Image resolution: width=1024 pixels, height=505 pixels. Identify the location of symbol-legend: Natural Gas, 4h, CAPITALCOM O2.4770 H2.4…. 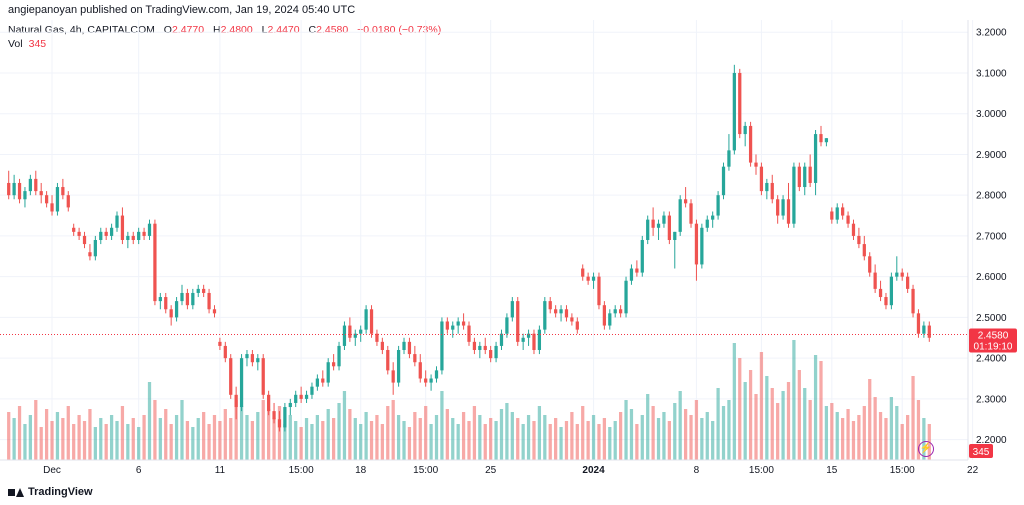
(224, 30).